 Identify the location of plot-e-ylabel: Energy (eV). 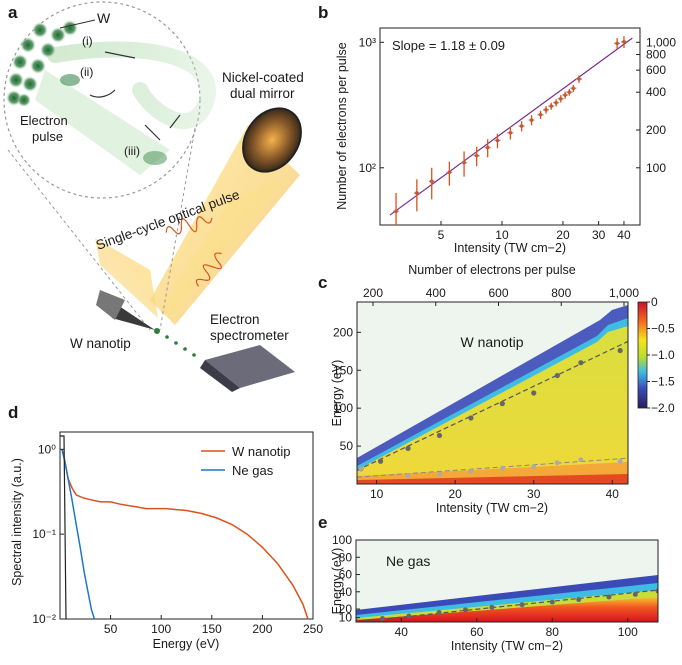
(337, 581).